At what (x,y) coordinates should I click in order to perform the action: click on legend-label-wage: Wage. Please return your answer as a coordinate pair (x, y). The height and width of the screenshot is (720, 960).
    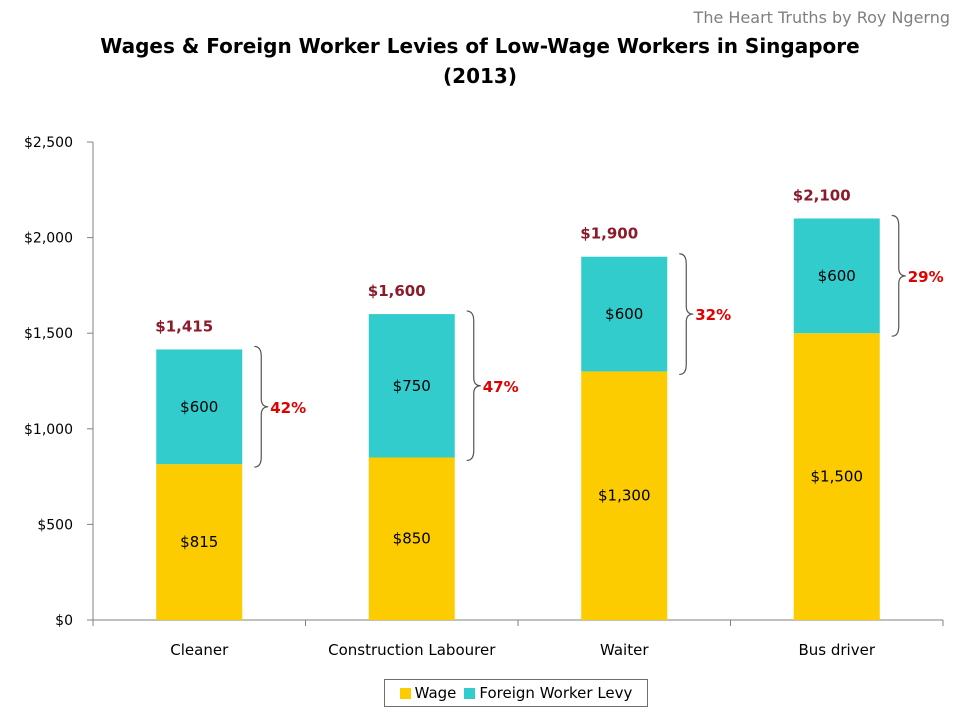
    Looking at the image, I should click on (435, 693).